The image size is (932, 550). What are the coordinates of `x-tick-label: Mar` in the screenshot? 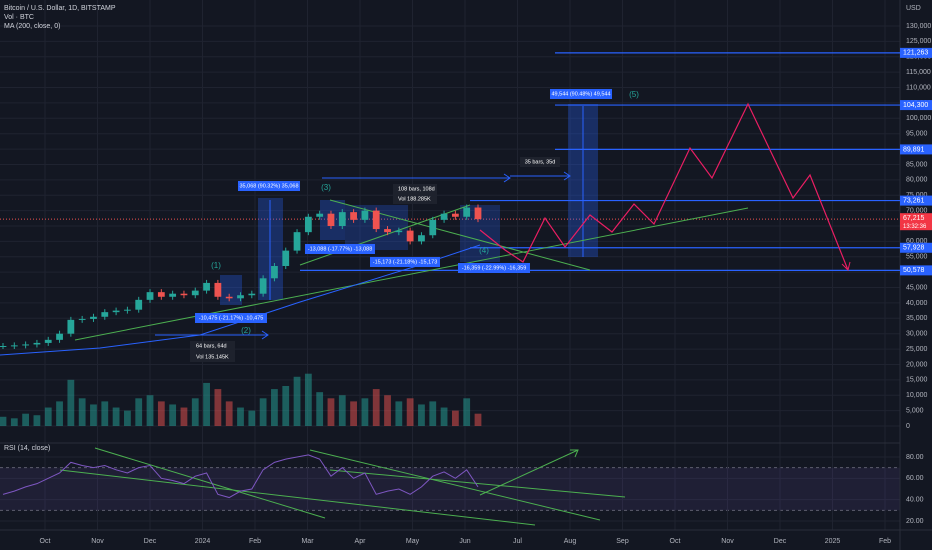 It's located at (307, 541).